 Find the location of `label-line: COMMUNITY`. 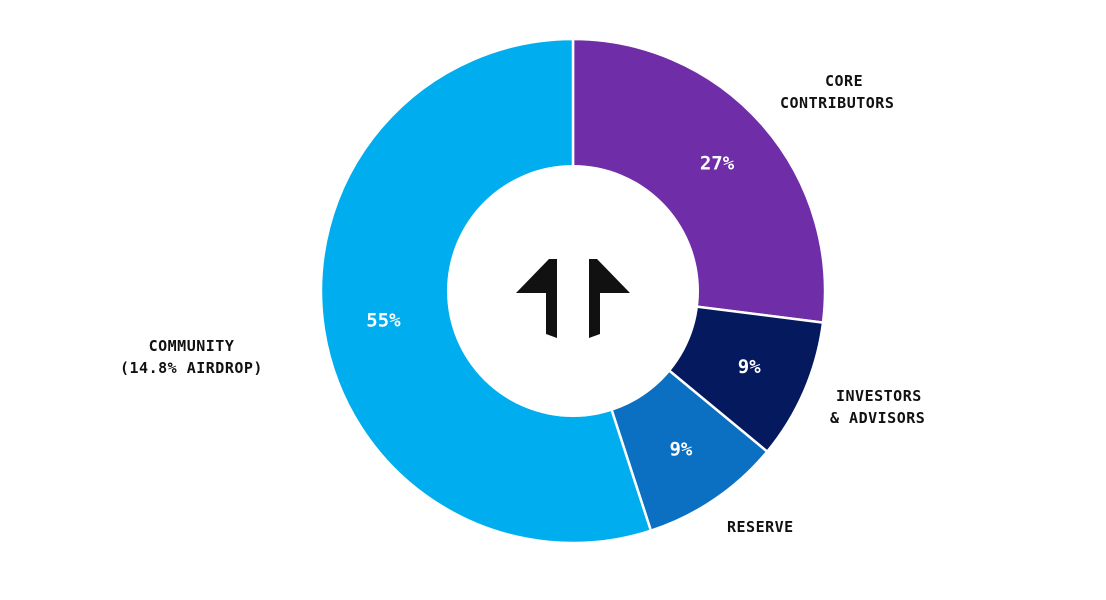

label-line: COMMUNITY is located at coordinates (191, 346).